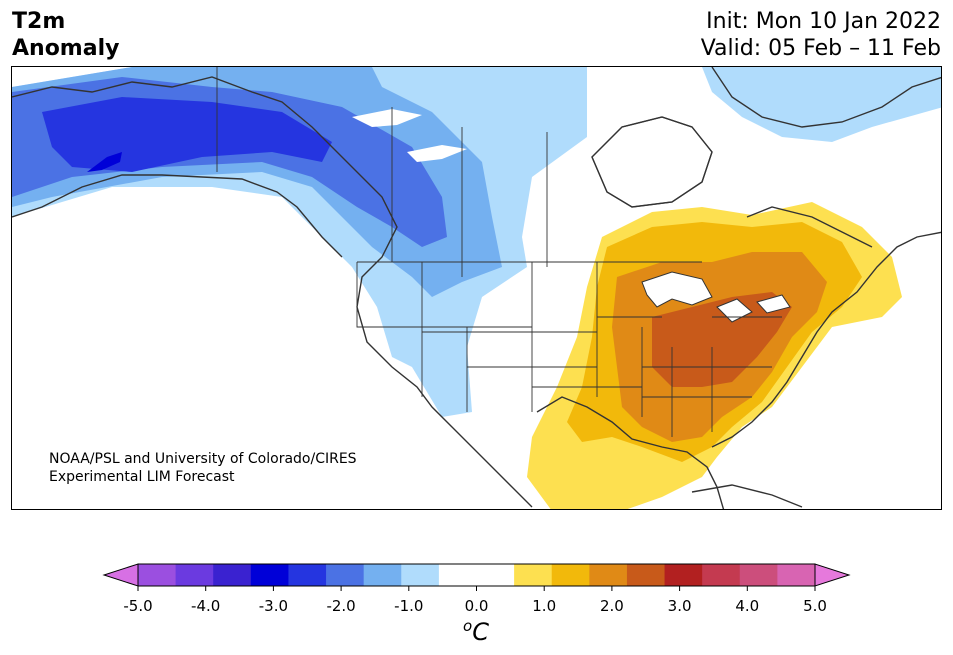 The height and width of the screenshot is (655, 953). Describe the element at coordinates (480, 632) in the screenshot. I see `unit-letter: C` at that location.